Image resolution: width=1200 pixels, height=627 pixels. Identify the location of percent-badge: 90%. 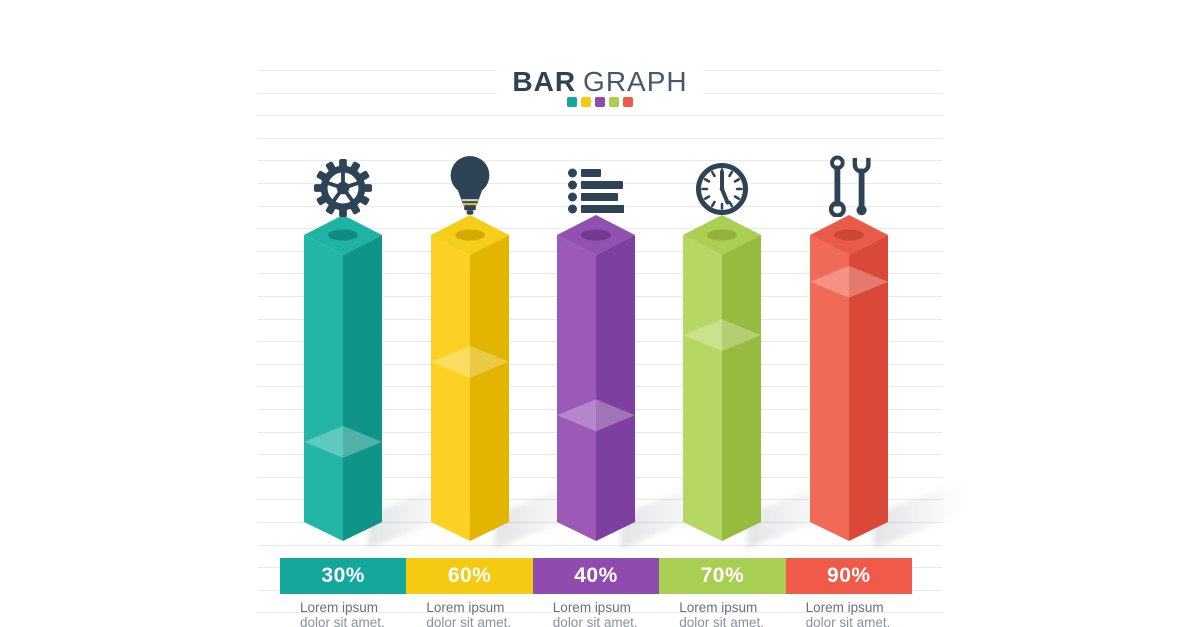
(848, 576).